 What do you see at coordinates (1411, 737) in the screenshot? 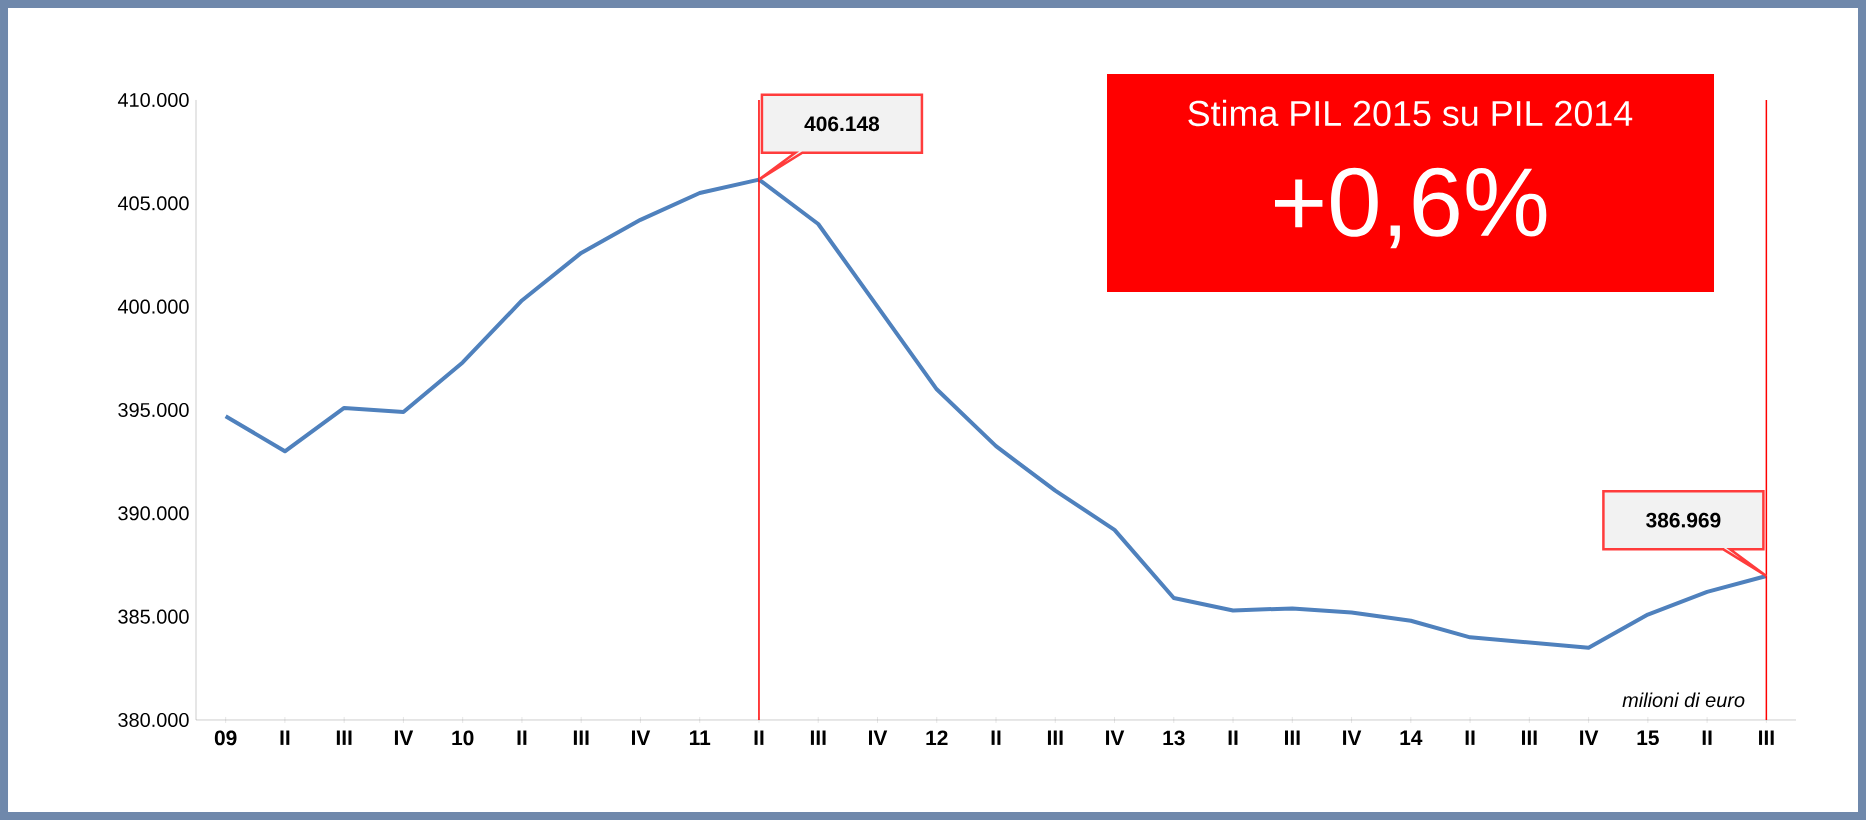
I see `x-tick-label: 14` at bounding box center [1411, 737].